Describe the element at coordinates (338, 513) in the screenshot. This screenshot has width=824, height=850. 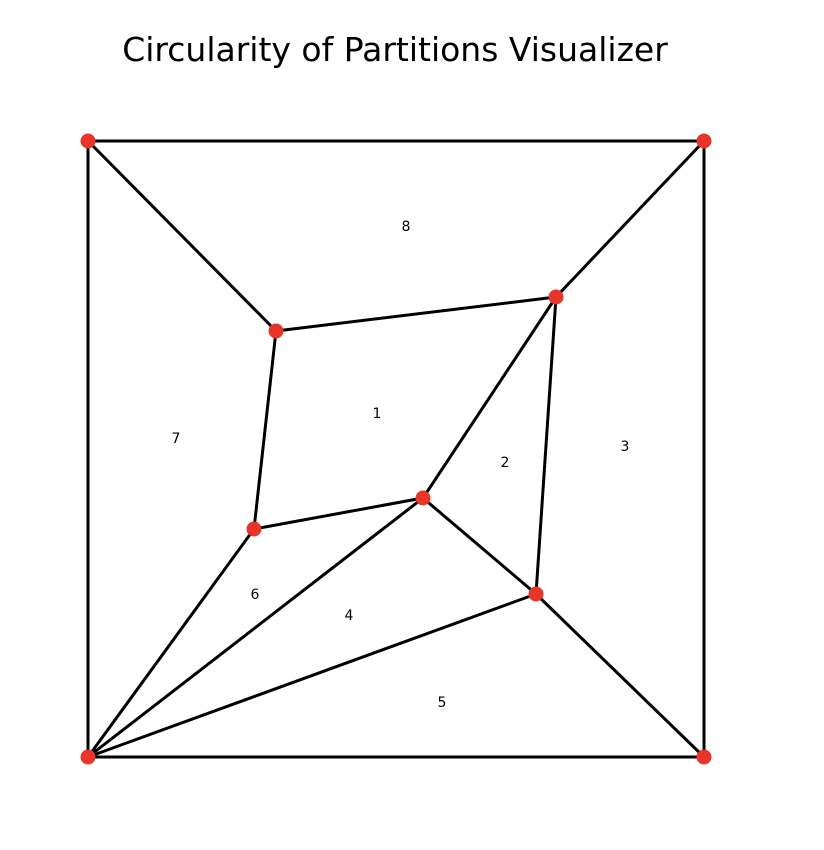
I see `edge-inner-lower-left-inner-center` at that location.